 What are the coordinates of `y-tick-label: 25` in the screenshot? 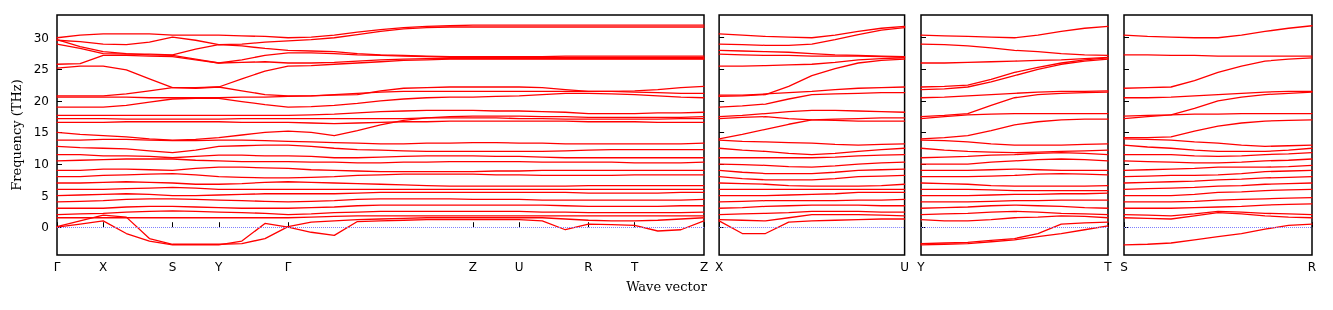 It's located at (41, 69).